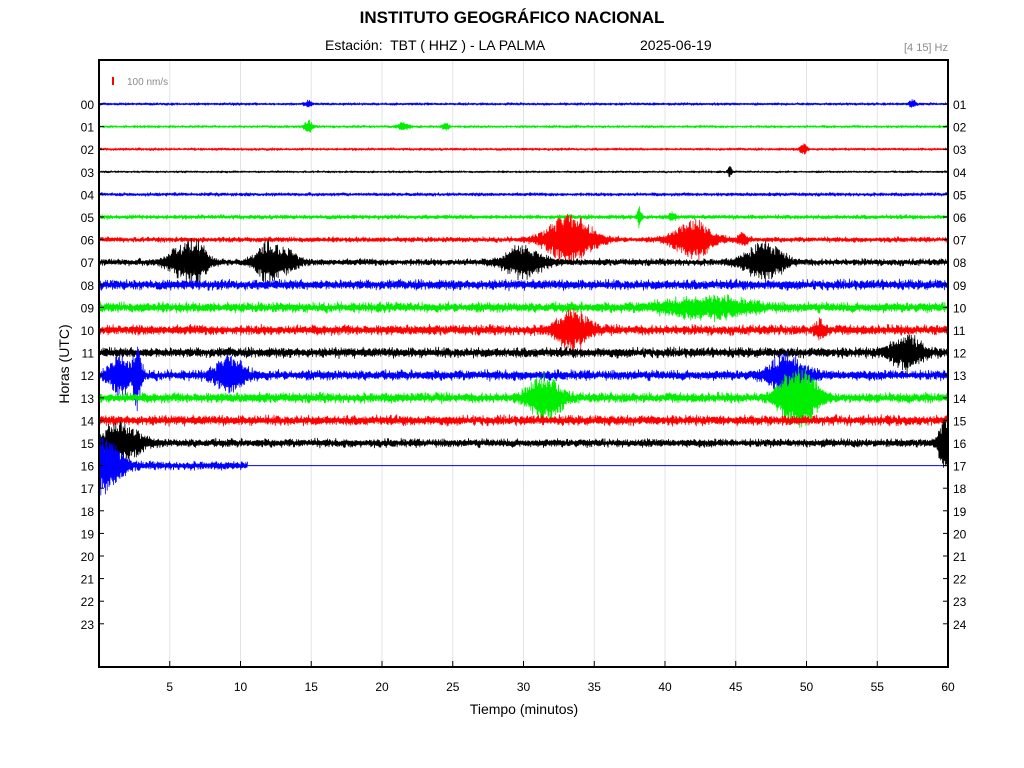 The image size is (1024, 768). What do you see at coordinates (960, 218) in the screenshot?
I see `y-tick-label-right: 06` at bounding box center [960, 218].